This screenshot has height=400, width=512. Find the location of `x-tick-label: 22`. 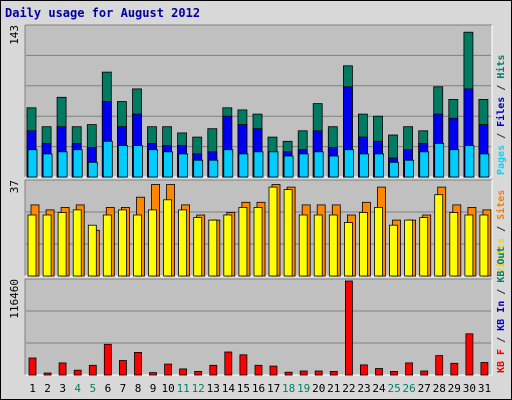

x-tick-label: 22 is located at coordinates (348, 388).